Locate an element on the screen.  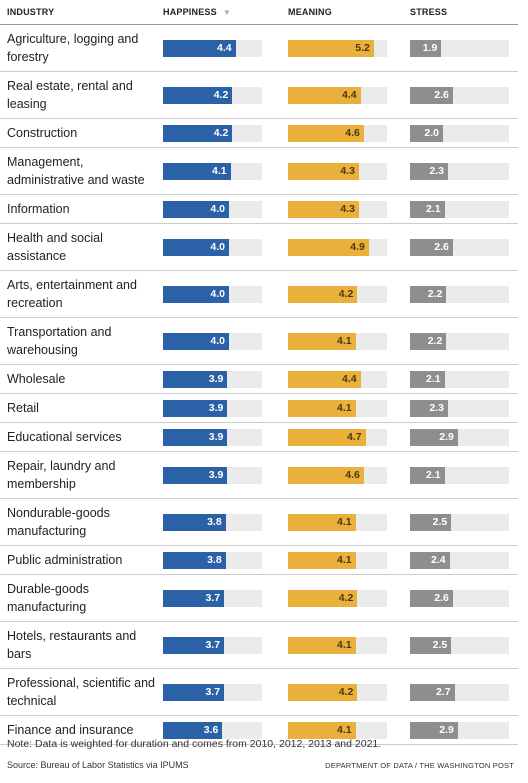
value-cell: 3.9 is located at coordinates (225, 475).